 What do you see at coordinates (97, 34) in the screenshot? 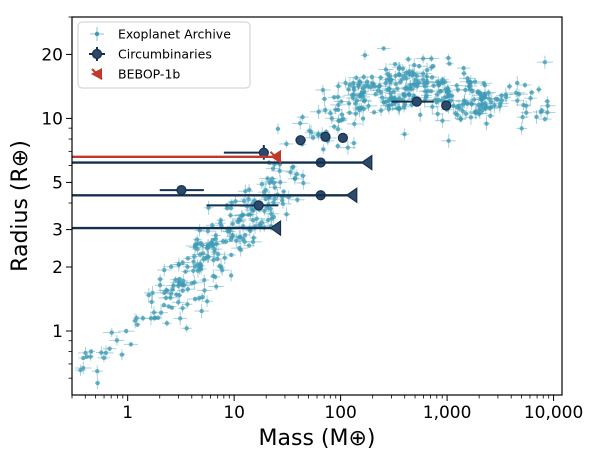
I see `legend-archive-marker` at bounding box center [97, 34].